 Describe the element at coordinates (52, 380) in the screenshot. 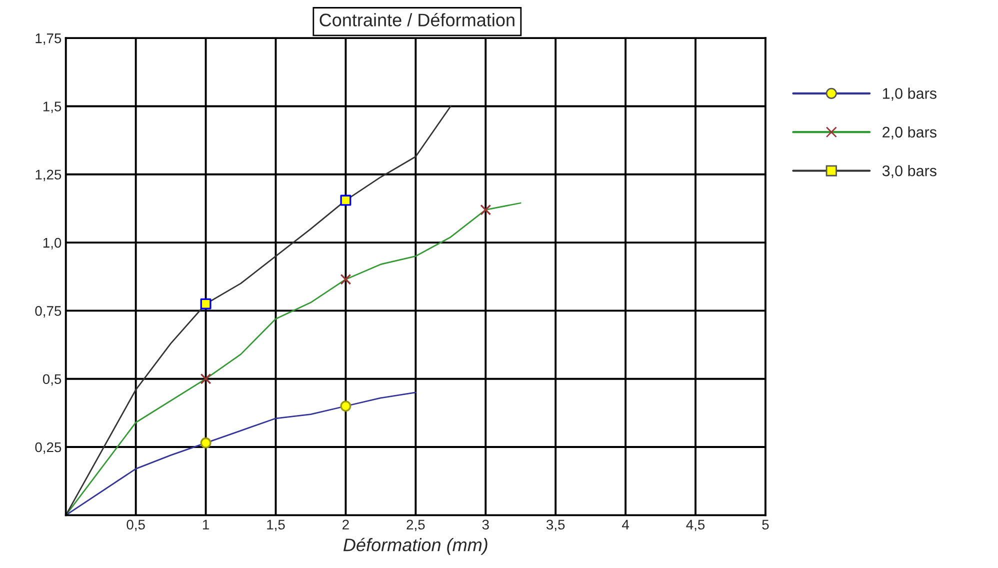

I see `y-tick-label: 0,5` at that location.